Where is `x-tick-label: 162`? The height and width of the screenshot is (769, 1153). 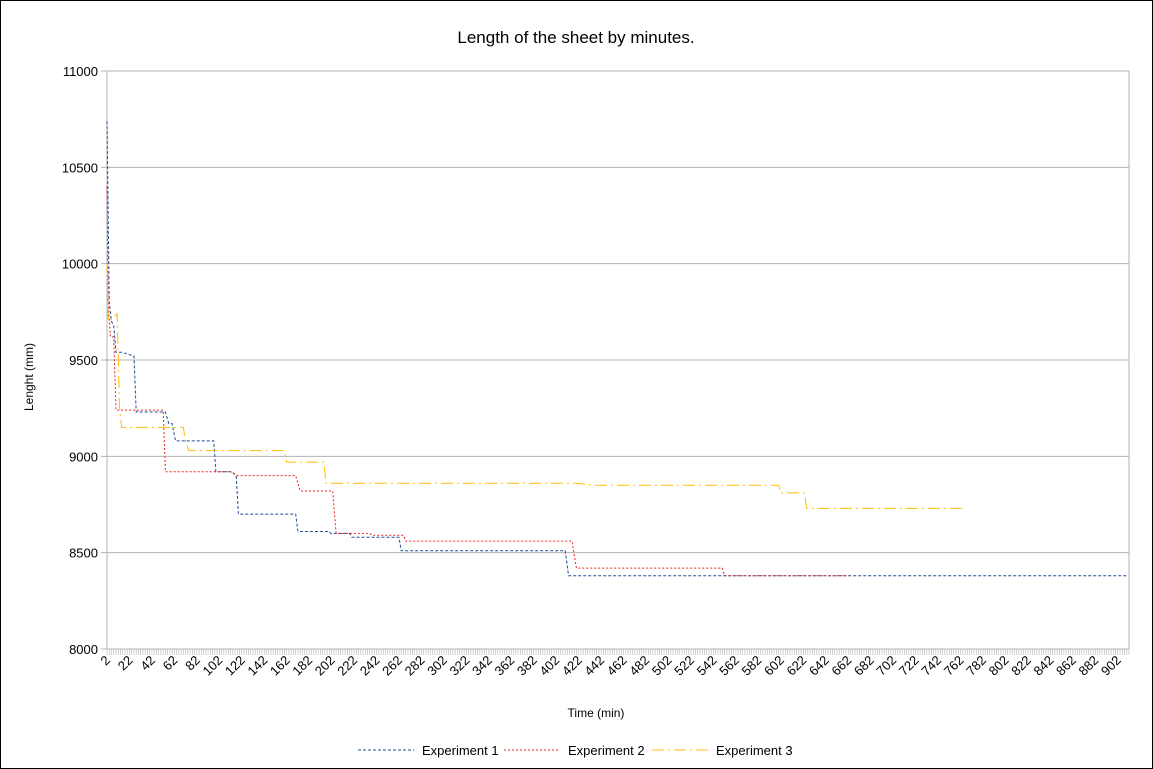 x-tick-label: 162 is located at coordinates (280, 666).